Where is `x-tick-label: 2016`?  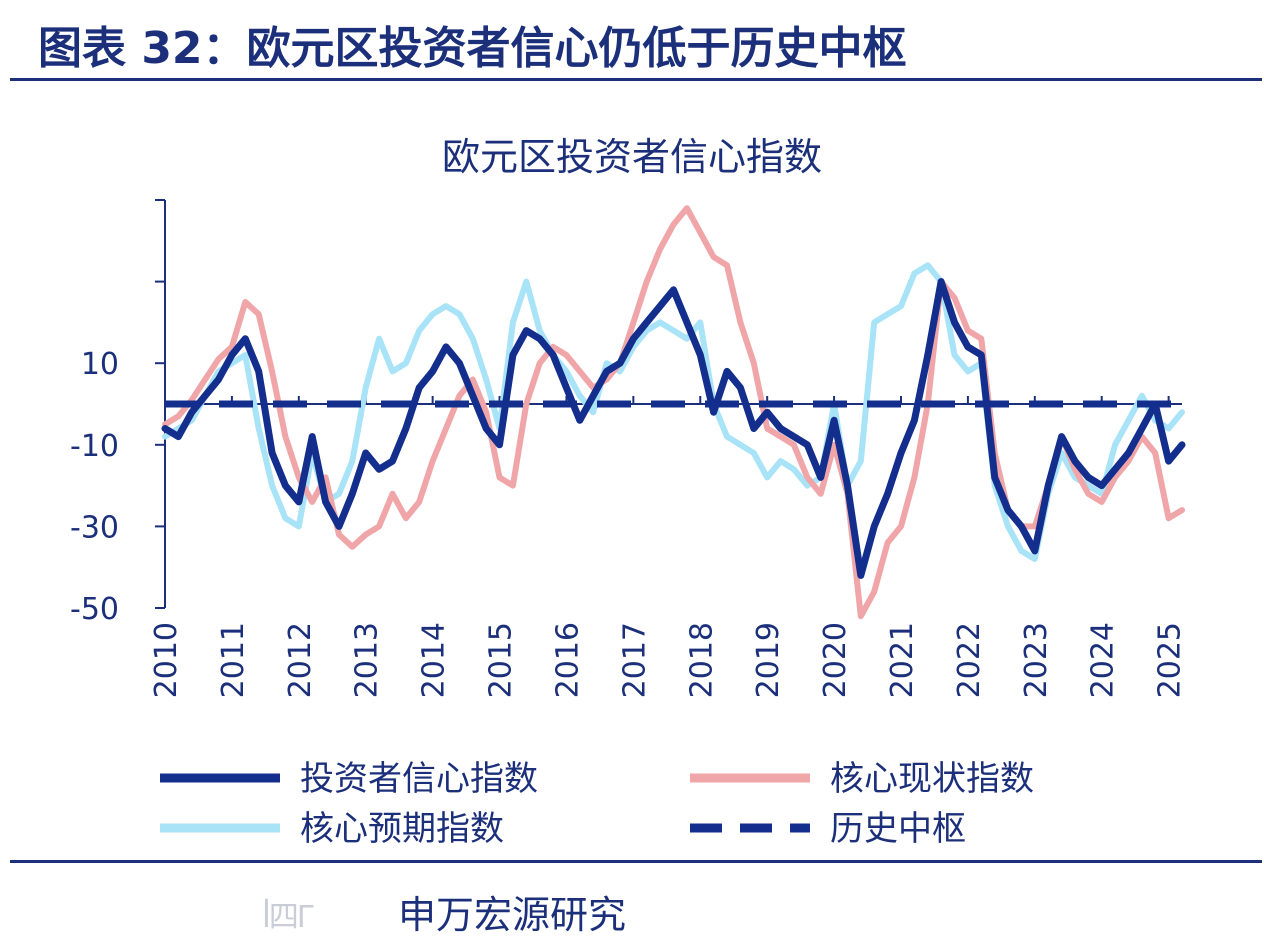 x-tick-label: 2016 is located at coordinates (567, 660).